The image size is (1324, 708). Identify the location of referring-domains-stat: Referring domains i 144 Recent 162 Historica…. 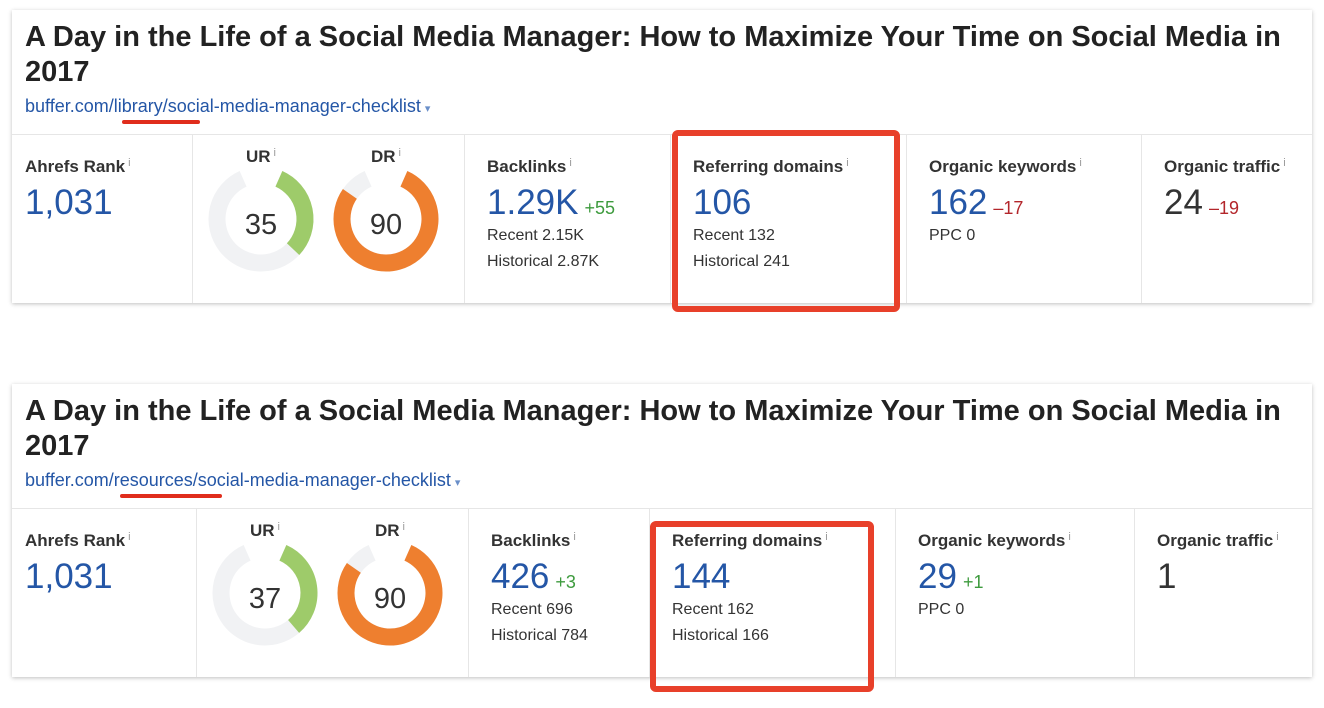
(773, 593).